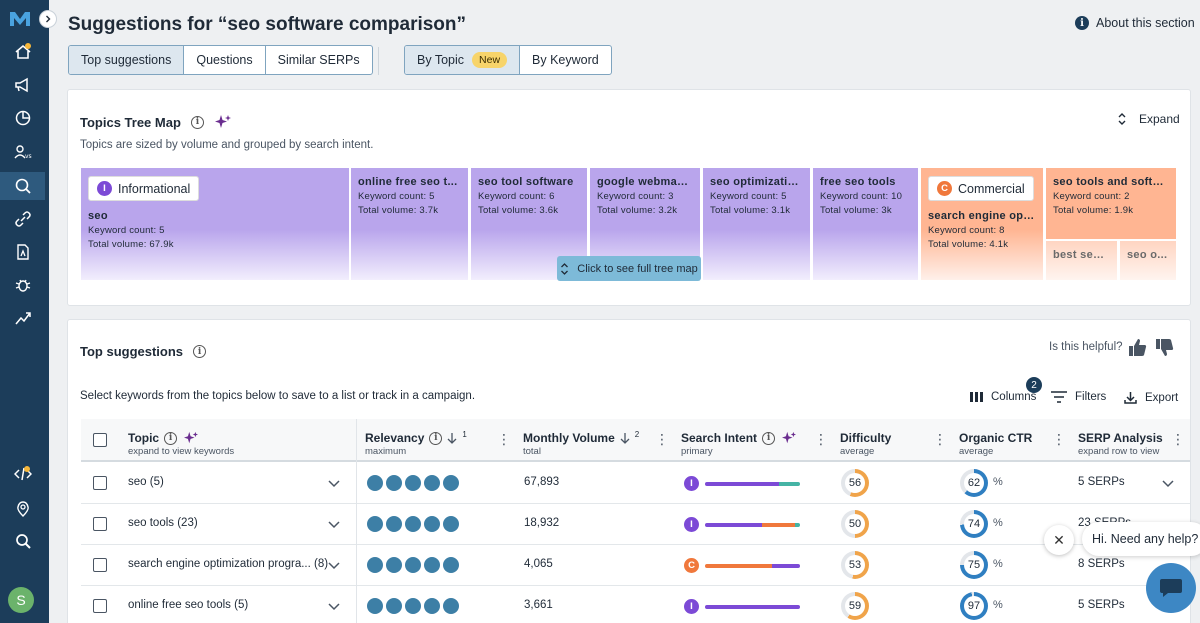 The height and width of the screenshot is (623, 1200). I want to click on table-row: seo tools (23) 18,932 I 50 74 % 23 SERPs, so click(635, 524).